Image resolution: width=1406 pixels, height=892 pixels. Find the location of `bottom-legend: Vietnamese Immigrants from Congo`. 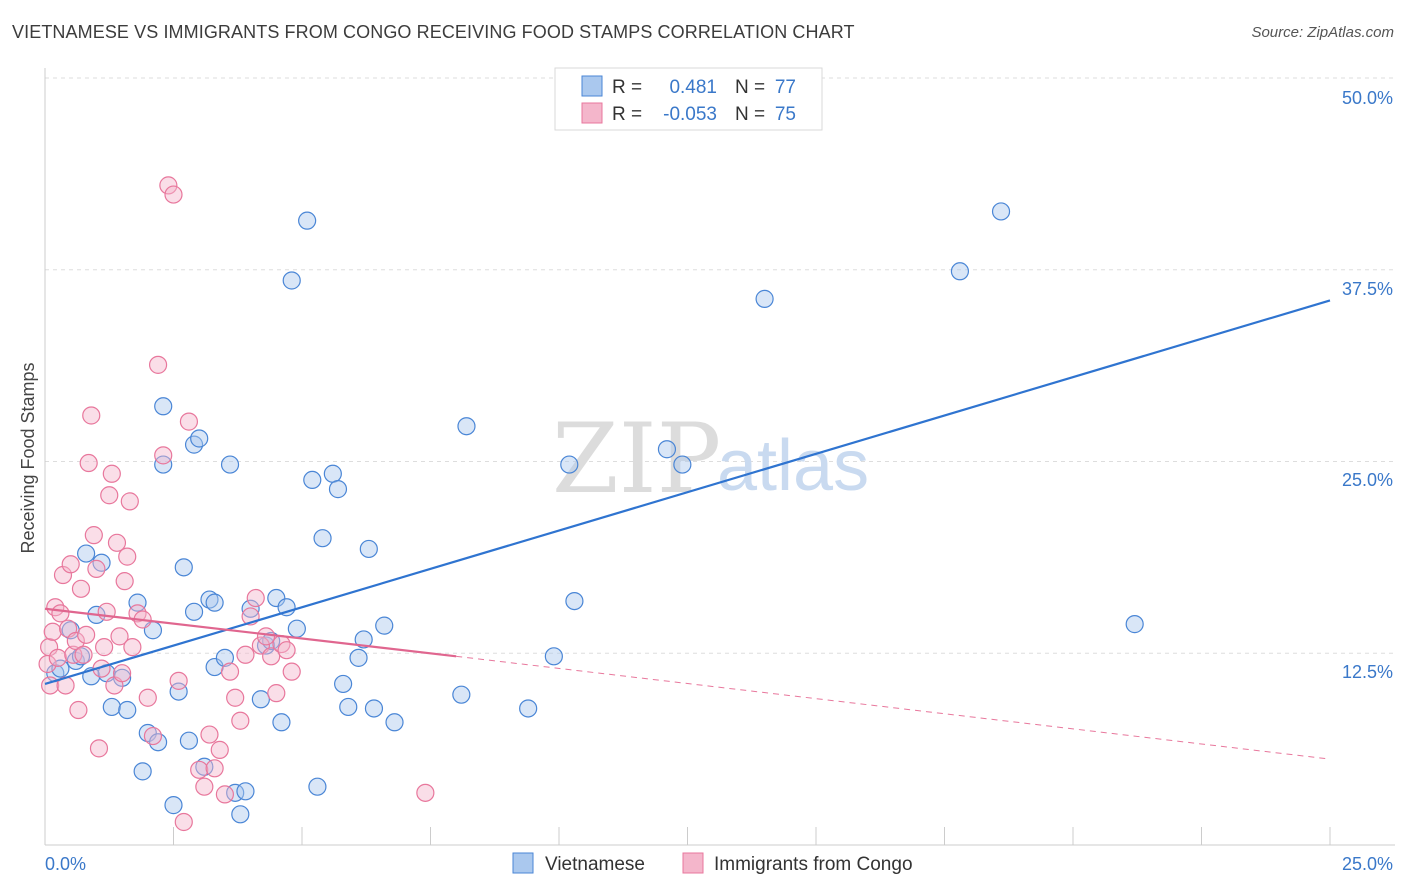

bottom-legend: Vietnamese Immigrants from Congo is located at coordinates (712, 863).